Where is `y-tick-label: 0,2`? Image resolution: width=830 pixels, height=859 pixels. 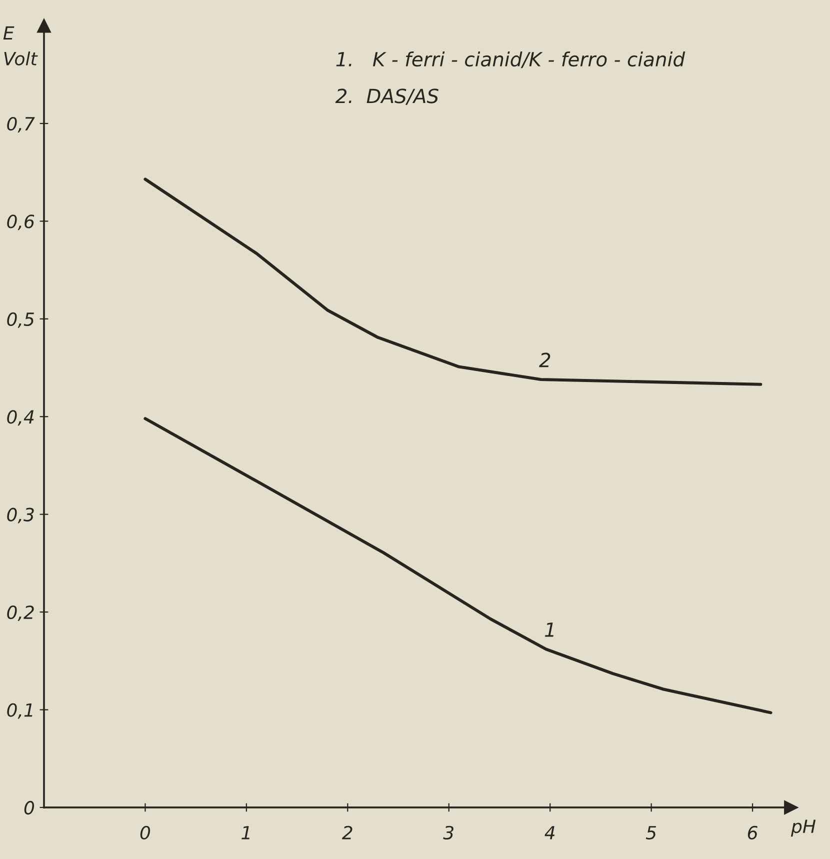 y-tick-label: 0,2 is located at coordinates (20, 613).